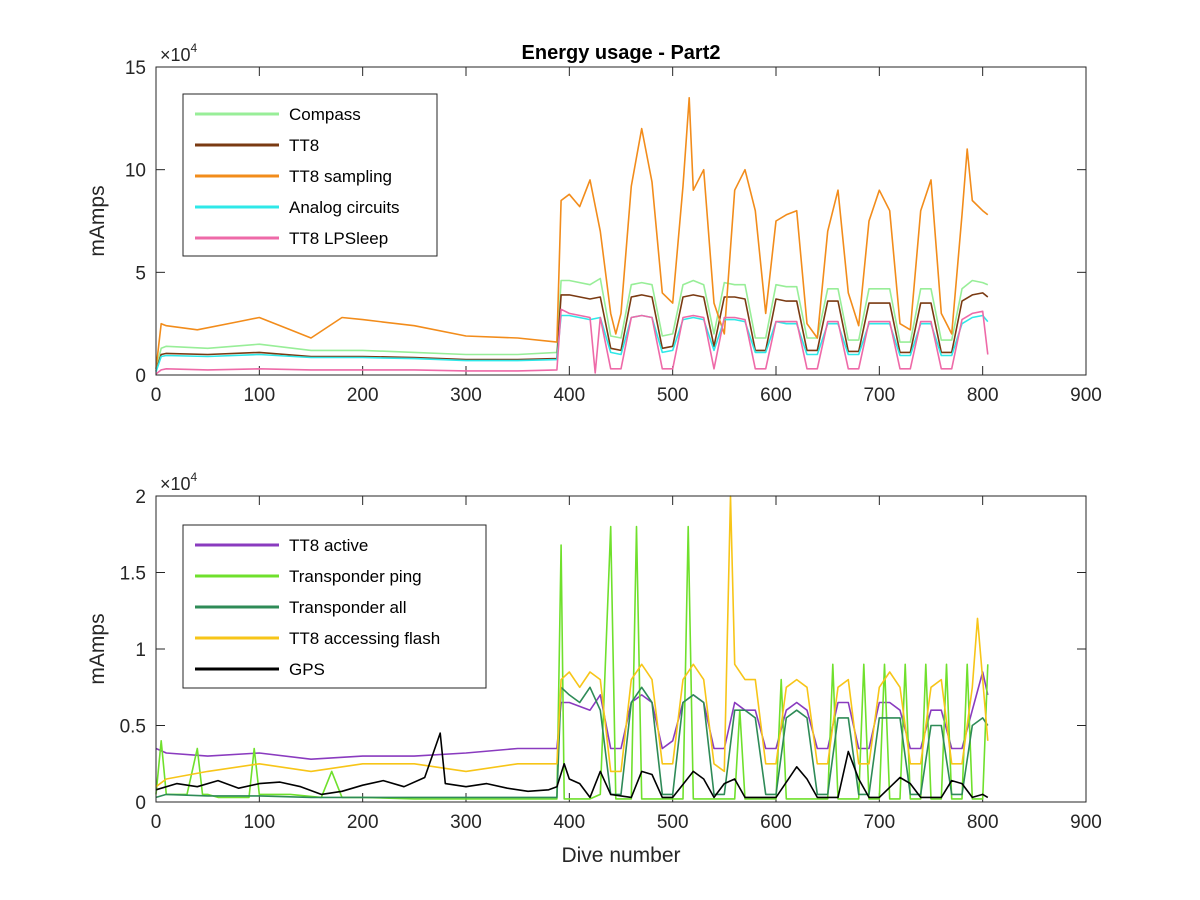 The width and height of the screenshot is (1200, 900). Describe the element at coordinates (328, 545) in the screenshot. I see `legend-entry: TT8 active` at that location.